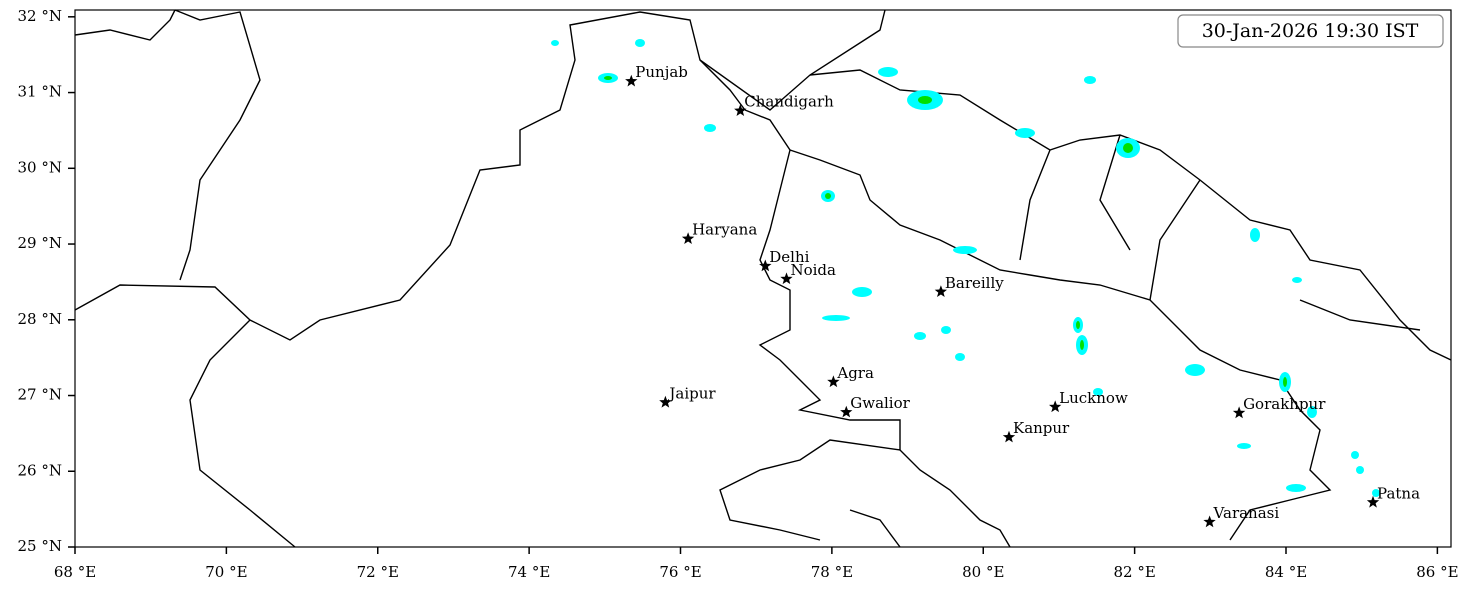  Describe the element at coordinates (226, 572) in the screenshot. I see `x-tick-label: 70 °E` at that location.